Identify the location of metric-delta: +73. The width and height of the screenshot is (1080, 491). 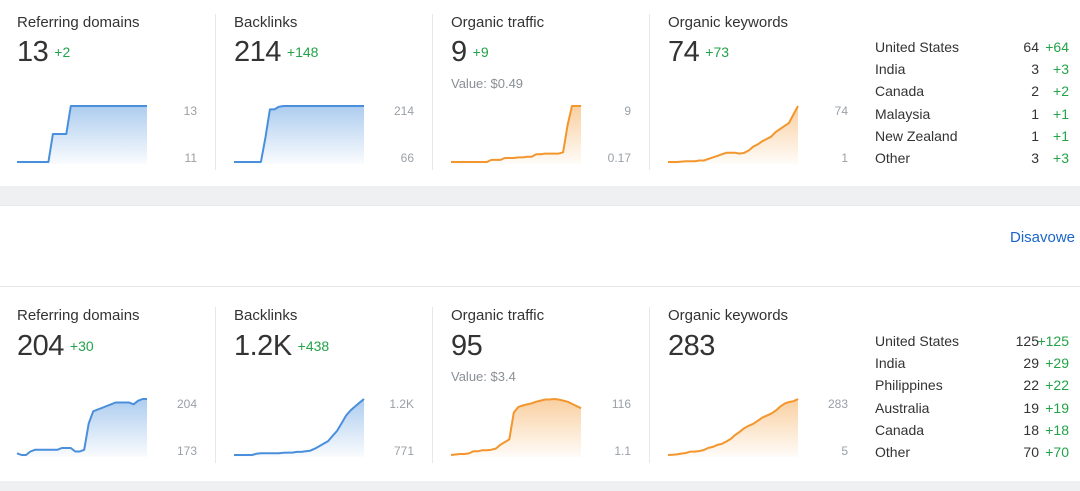
(717, 52).